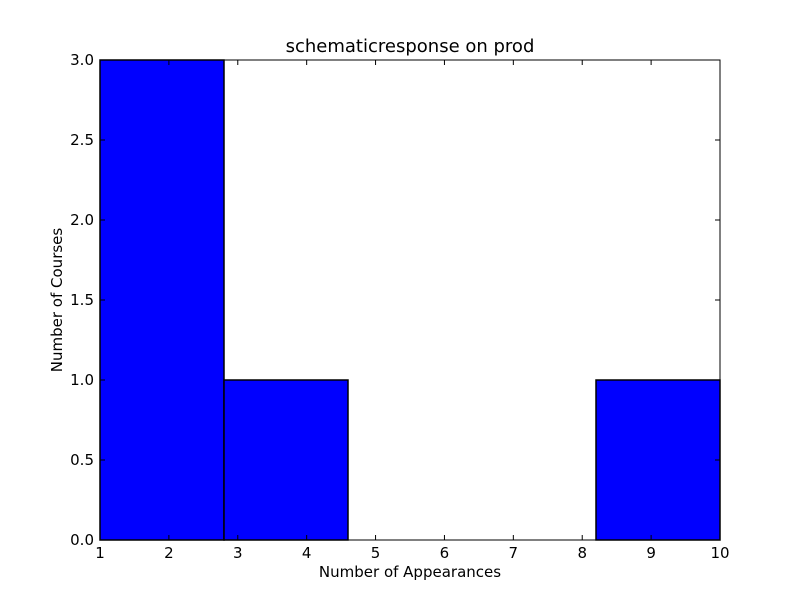 The width and height of the screenshot is (800, 600). I want to click on x-tick-label: 3, so click(238, 553).